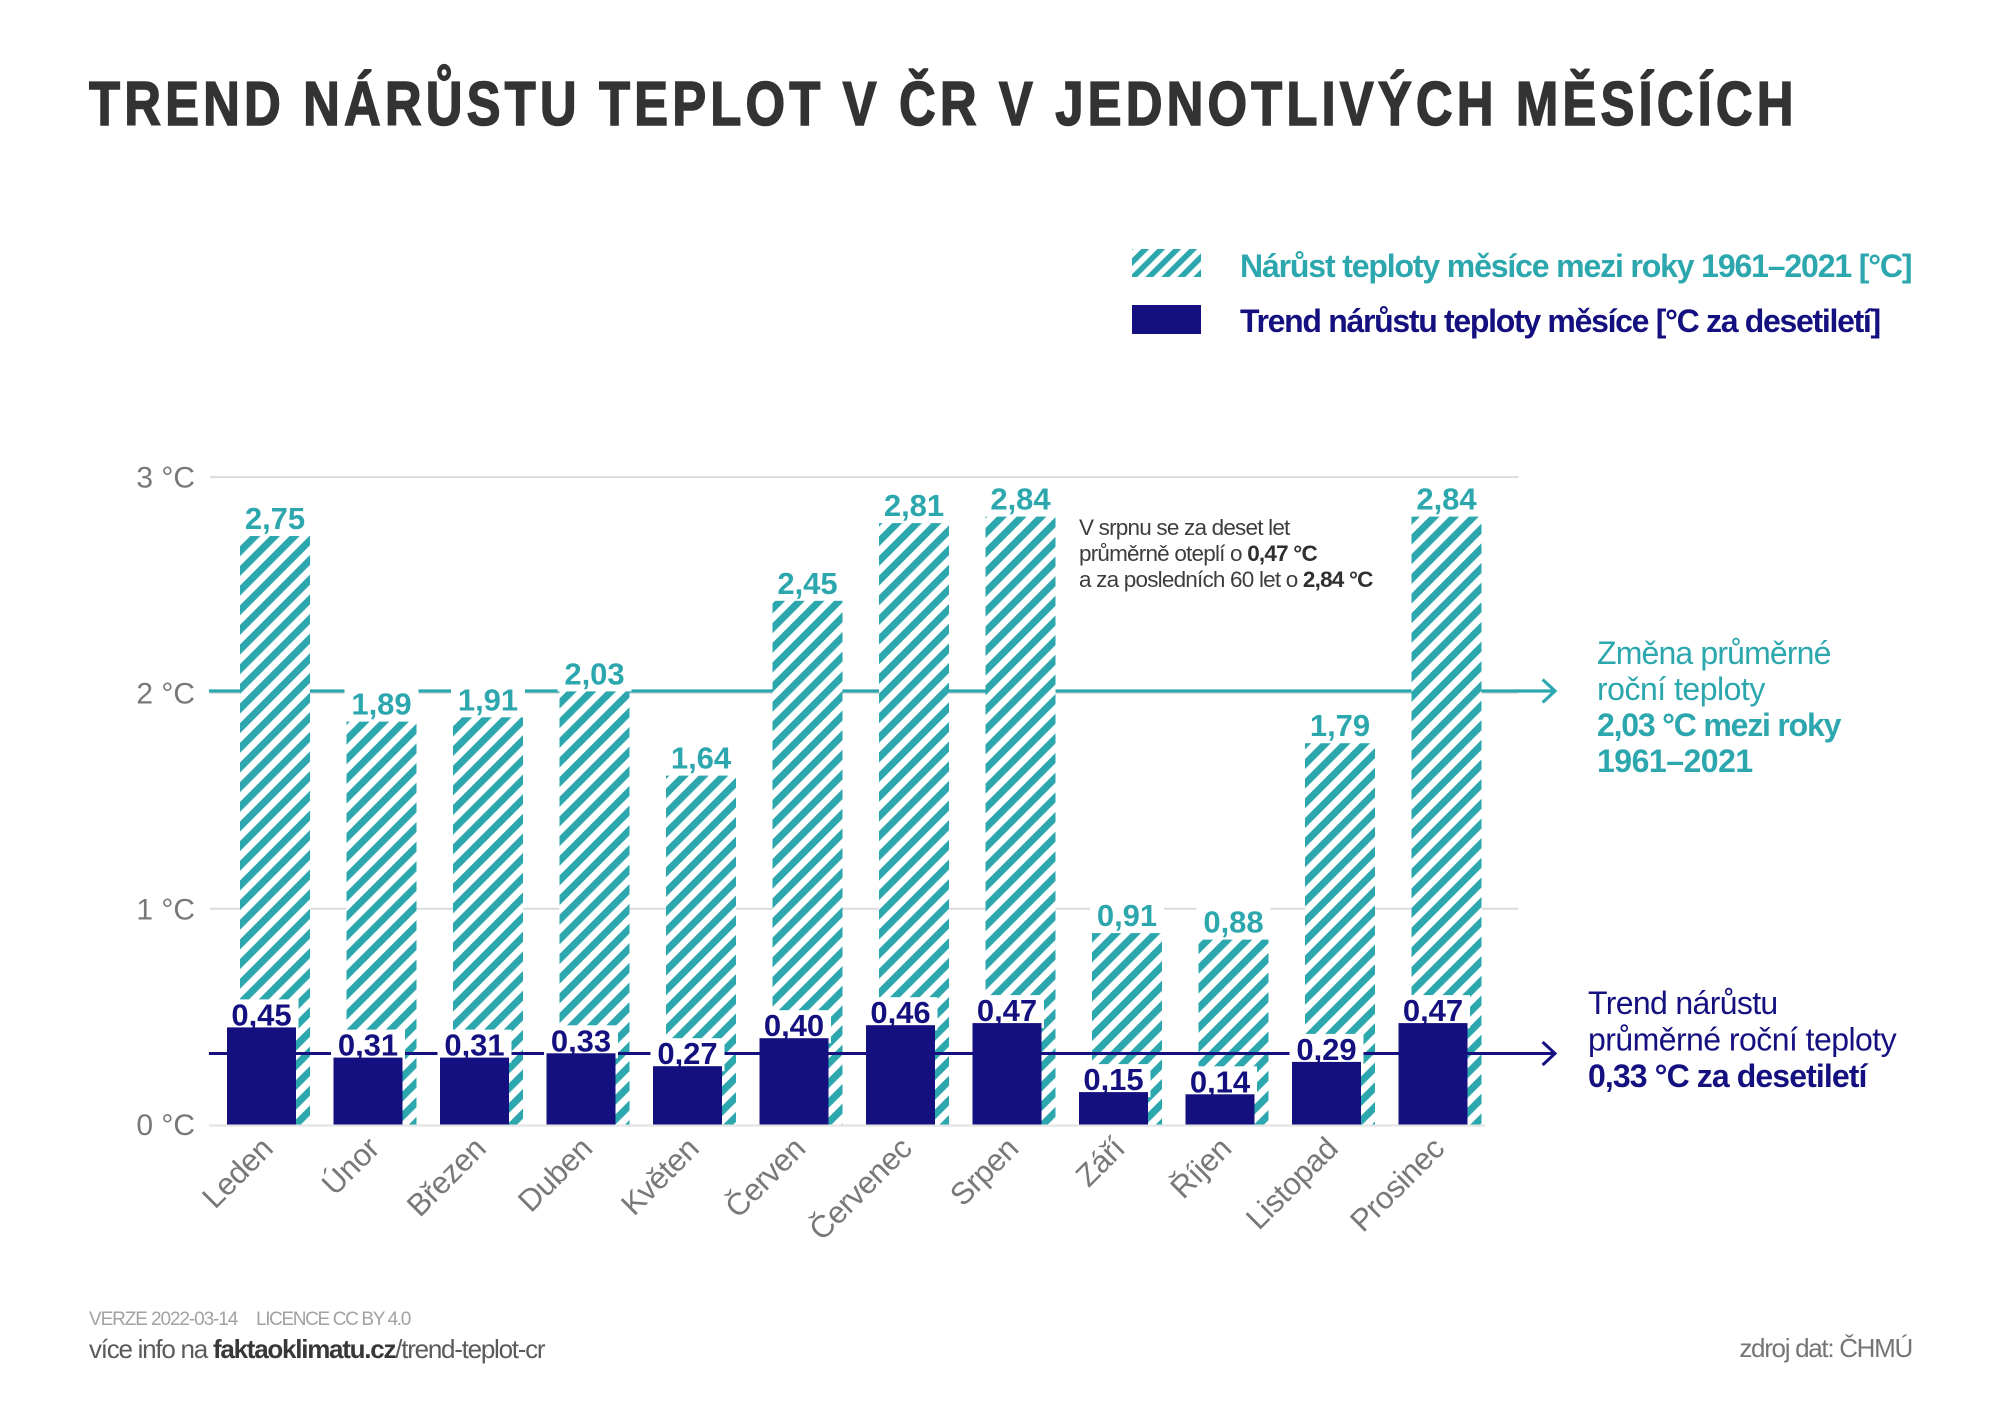 Image resolution: width=2000 pixels, height=1419 pixels. Describe the element at coordinates (164, 1319) in the screenshot. I see `svg-text: VERZE 2022-03-14` at that location.